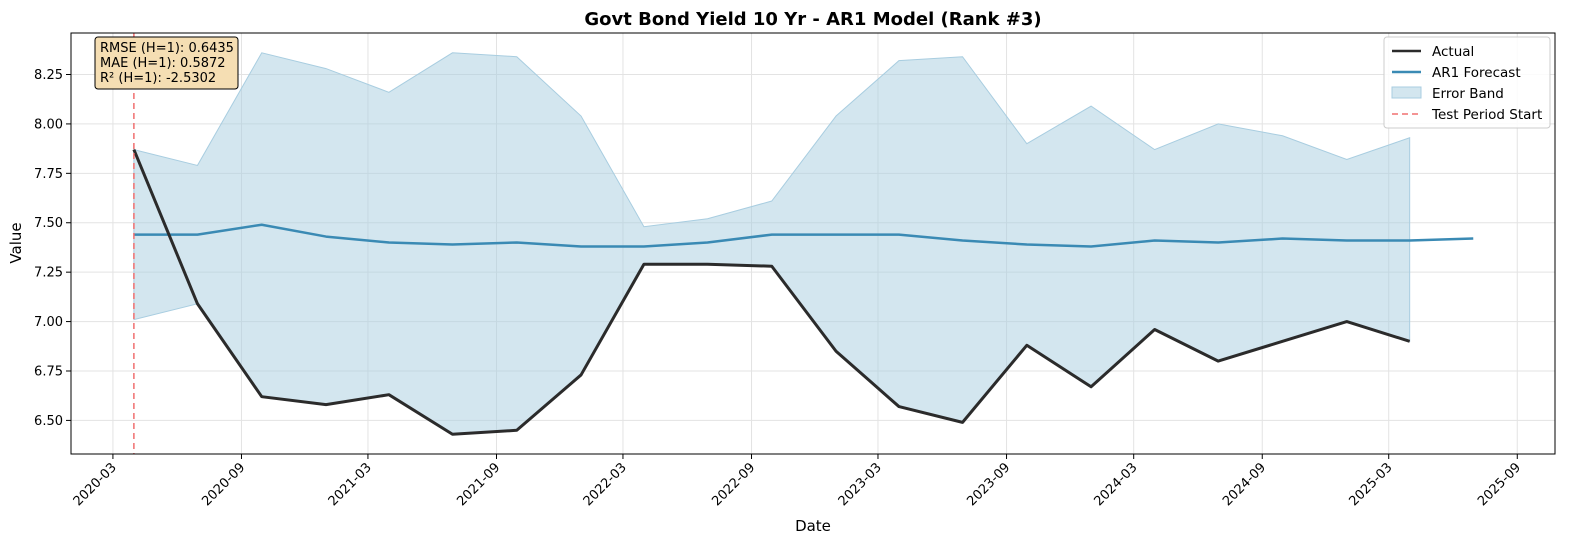 This screenshot has height=549, width=1585. I want to click on y-axis-ticks: 6.50 6.75 7.00 7.25 7.50 7.75 8.00 8.25, so click(52, 248).